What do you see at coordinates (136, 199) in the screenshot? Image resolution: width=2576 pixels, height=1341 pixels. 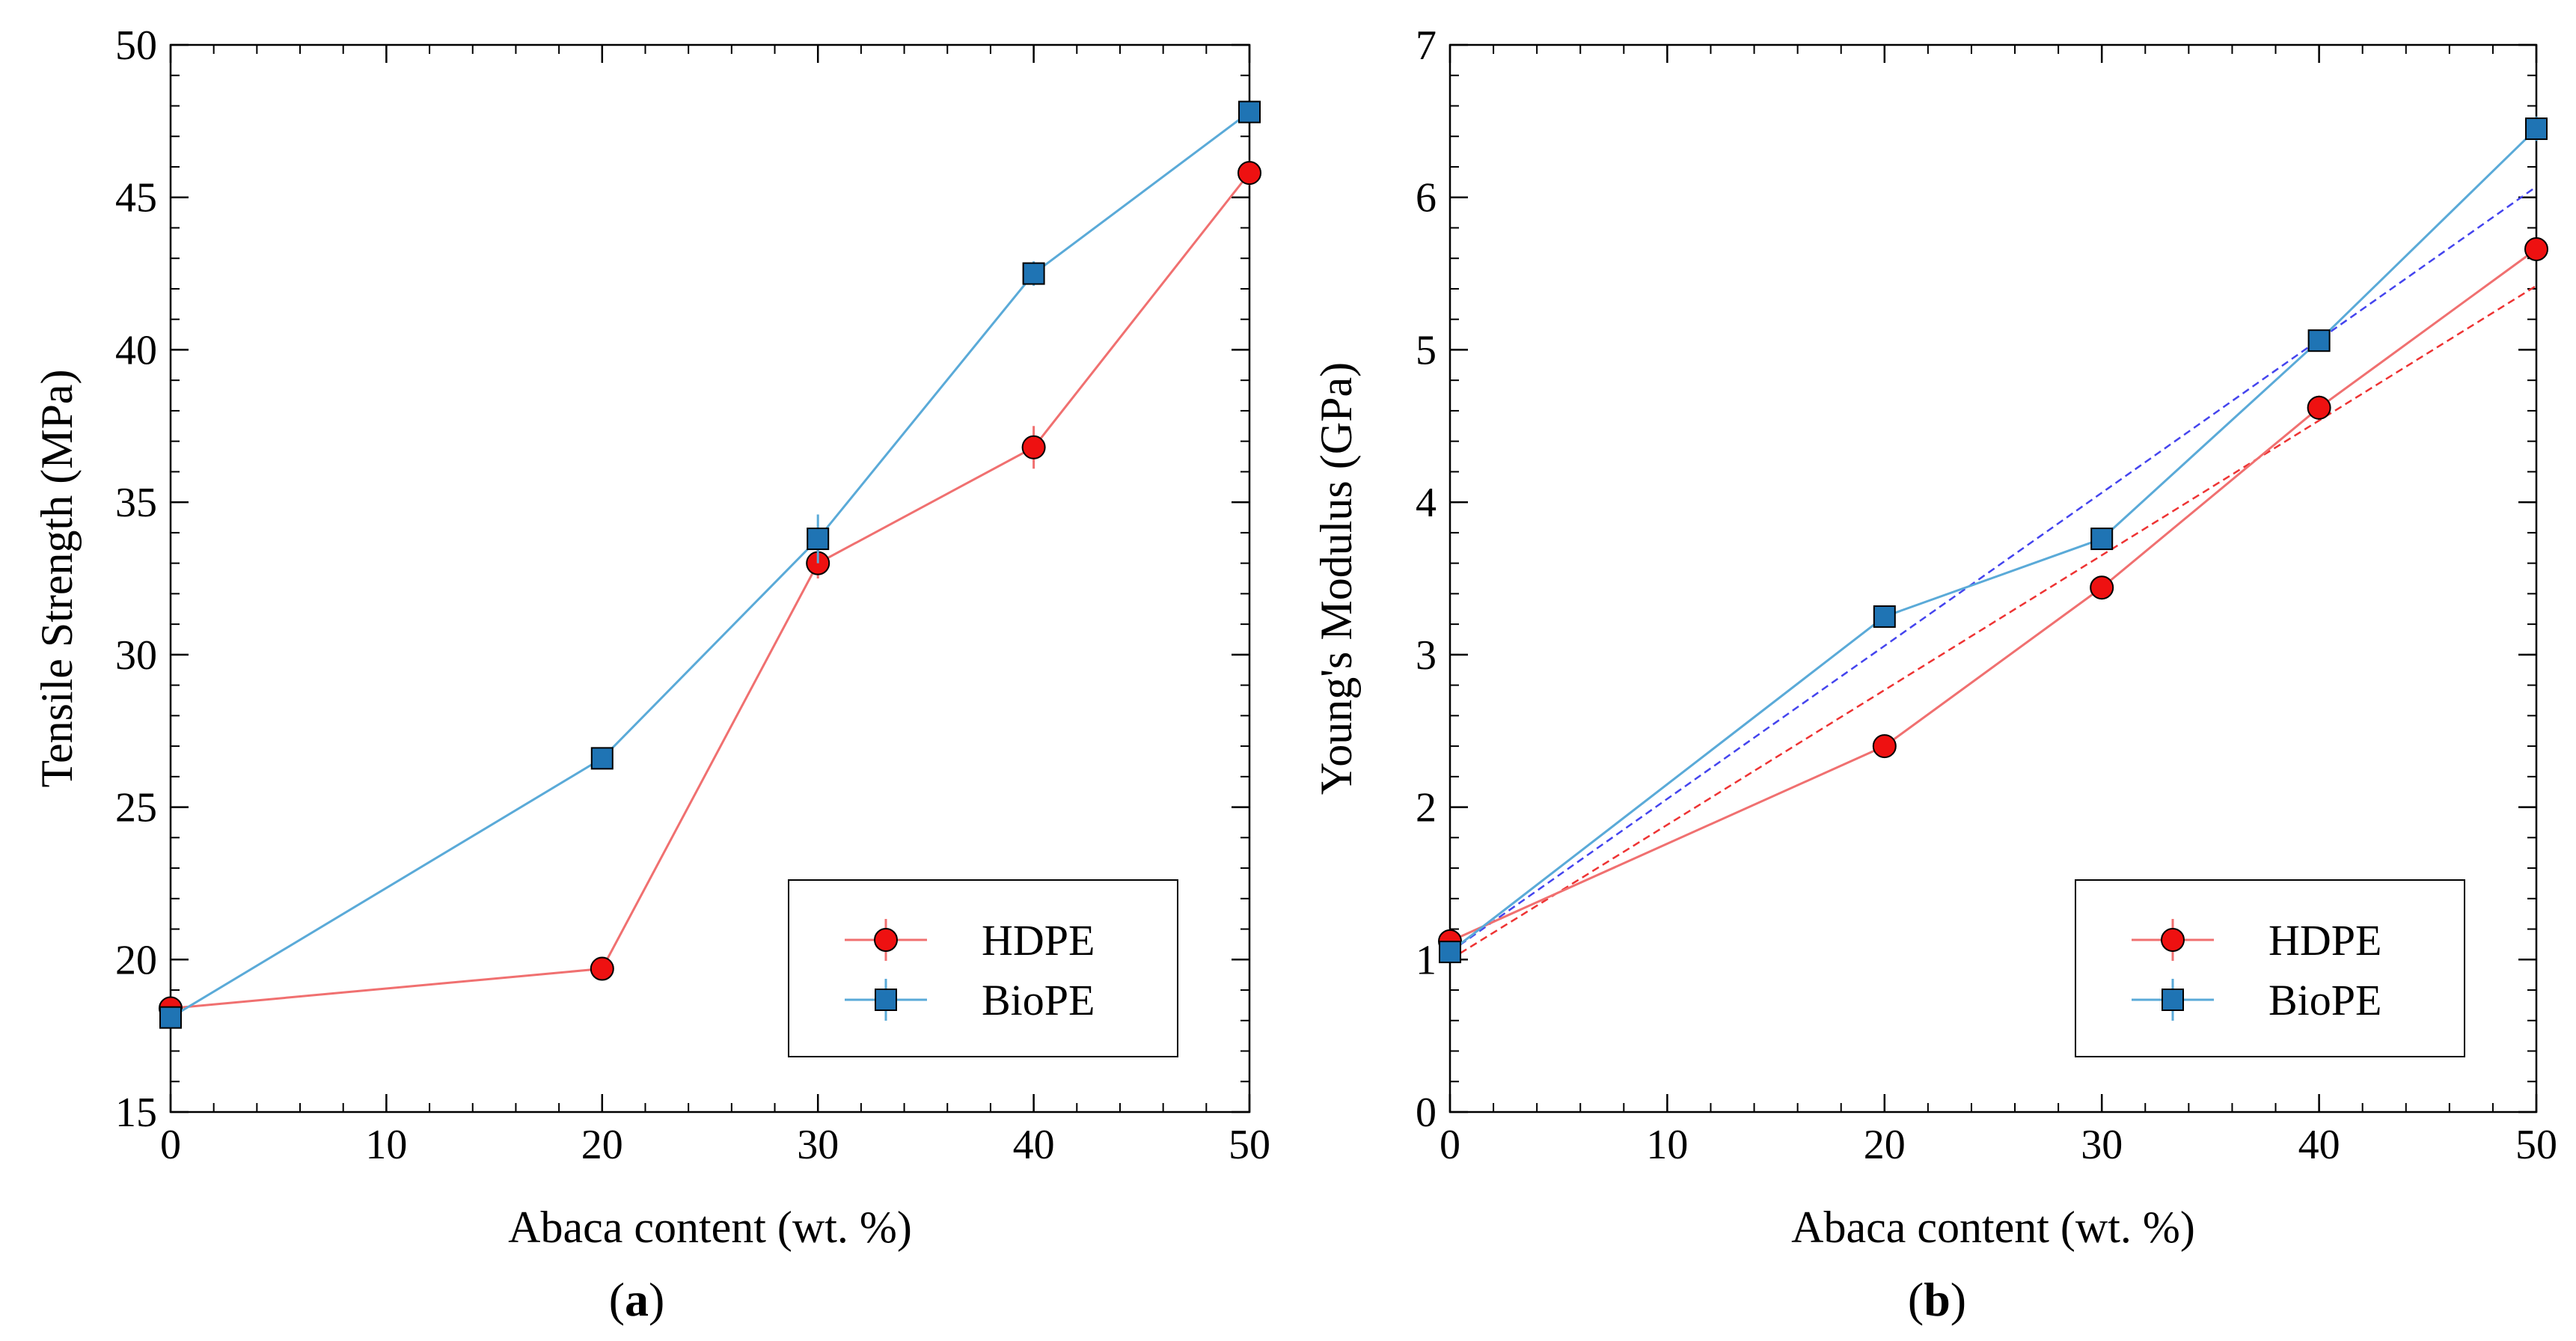 I see `panel-a-y-tick-label: 45` at bounding box center [136, 199].